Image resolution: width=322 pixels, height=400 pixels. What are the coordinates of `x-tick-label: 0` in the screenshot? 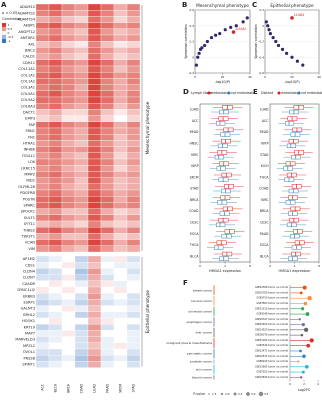 It's located at (265, 77).